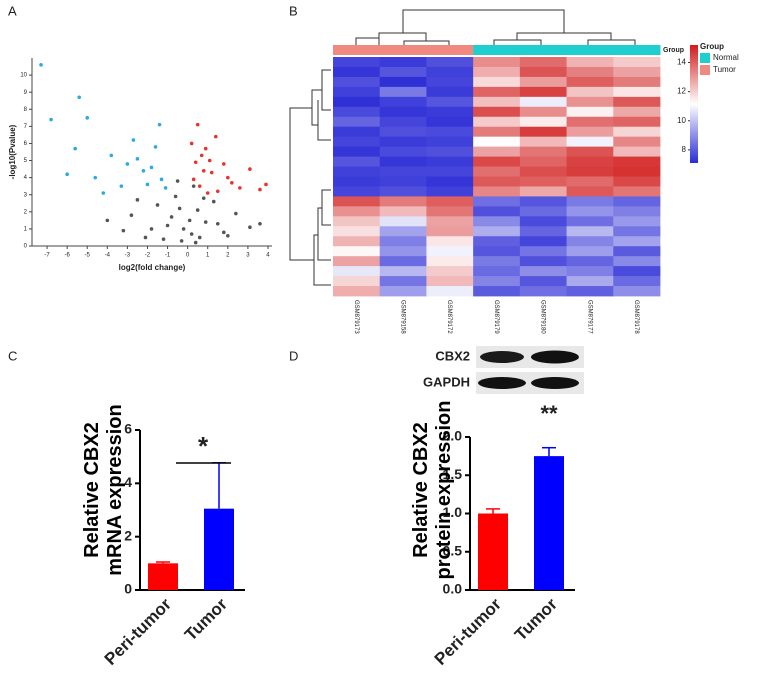 This screenshot has height=681, width=758. I want to click on y-tick-label: 1, so click(26, 229).